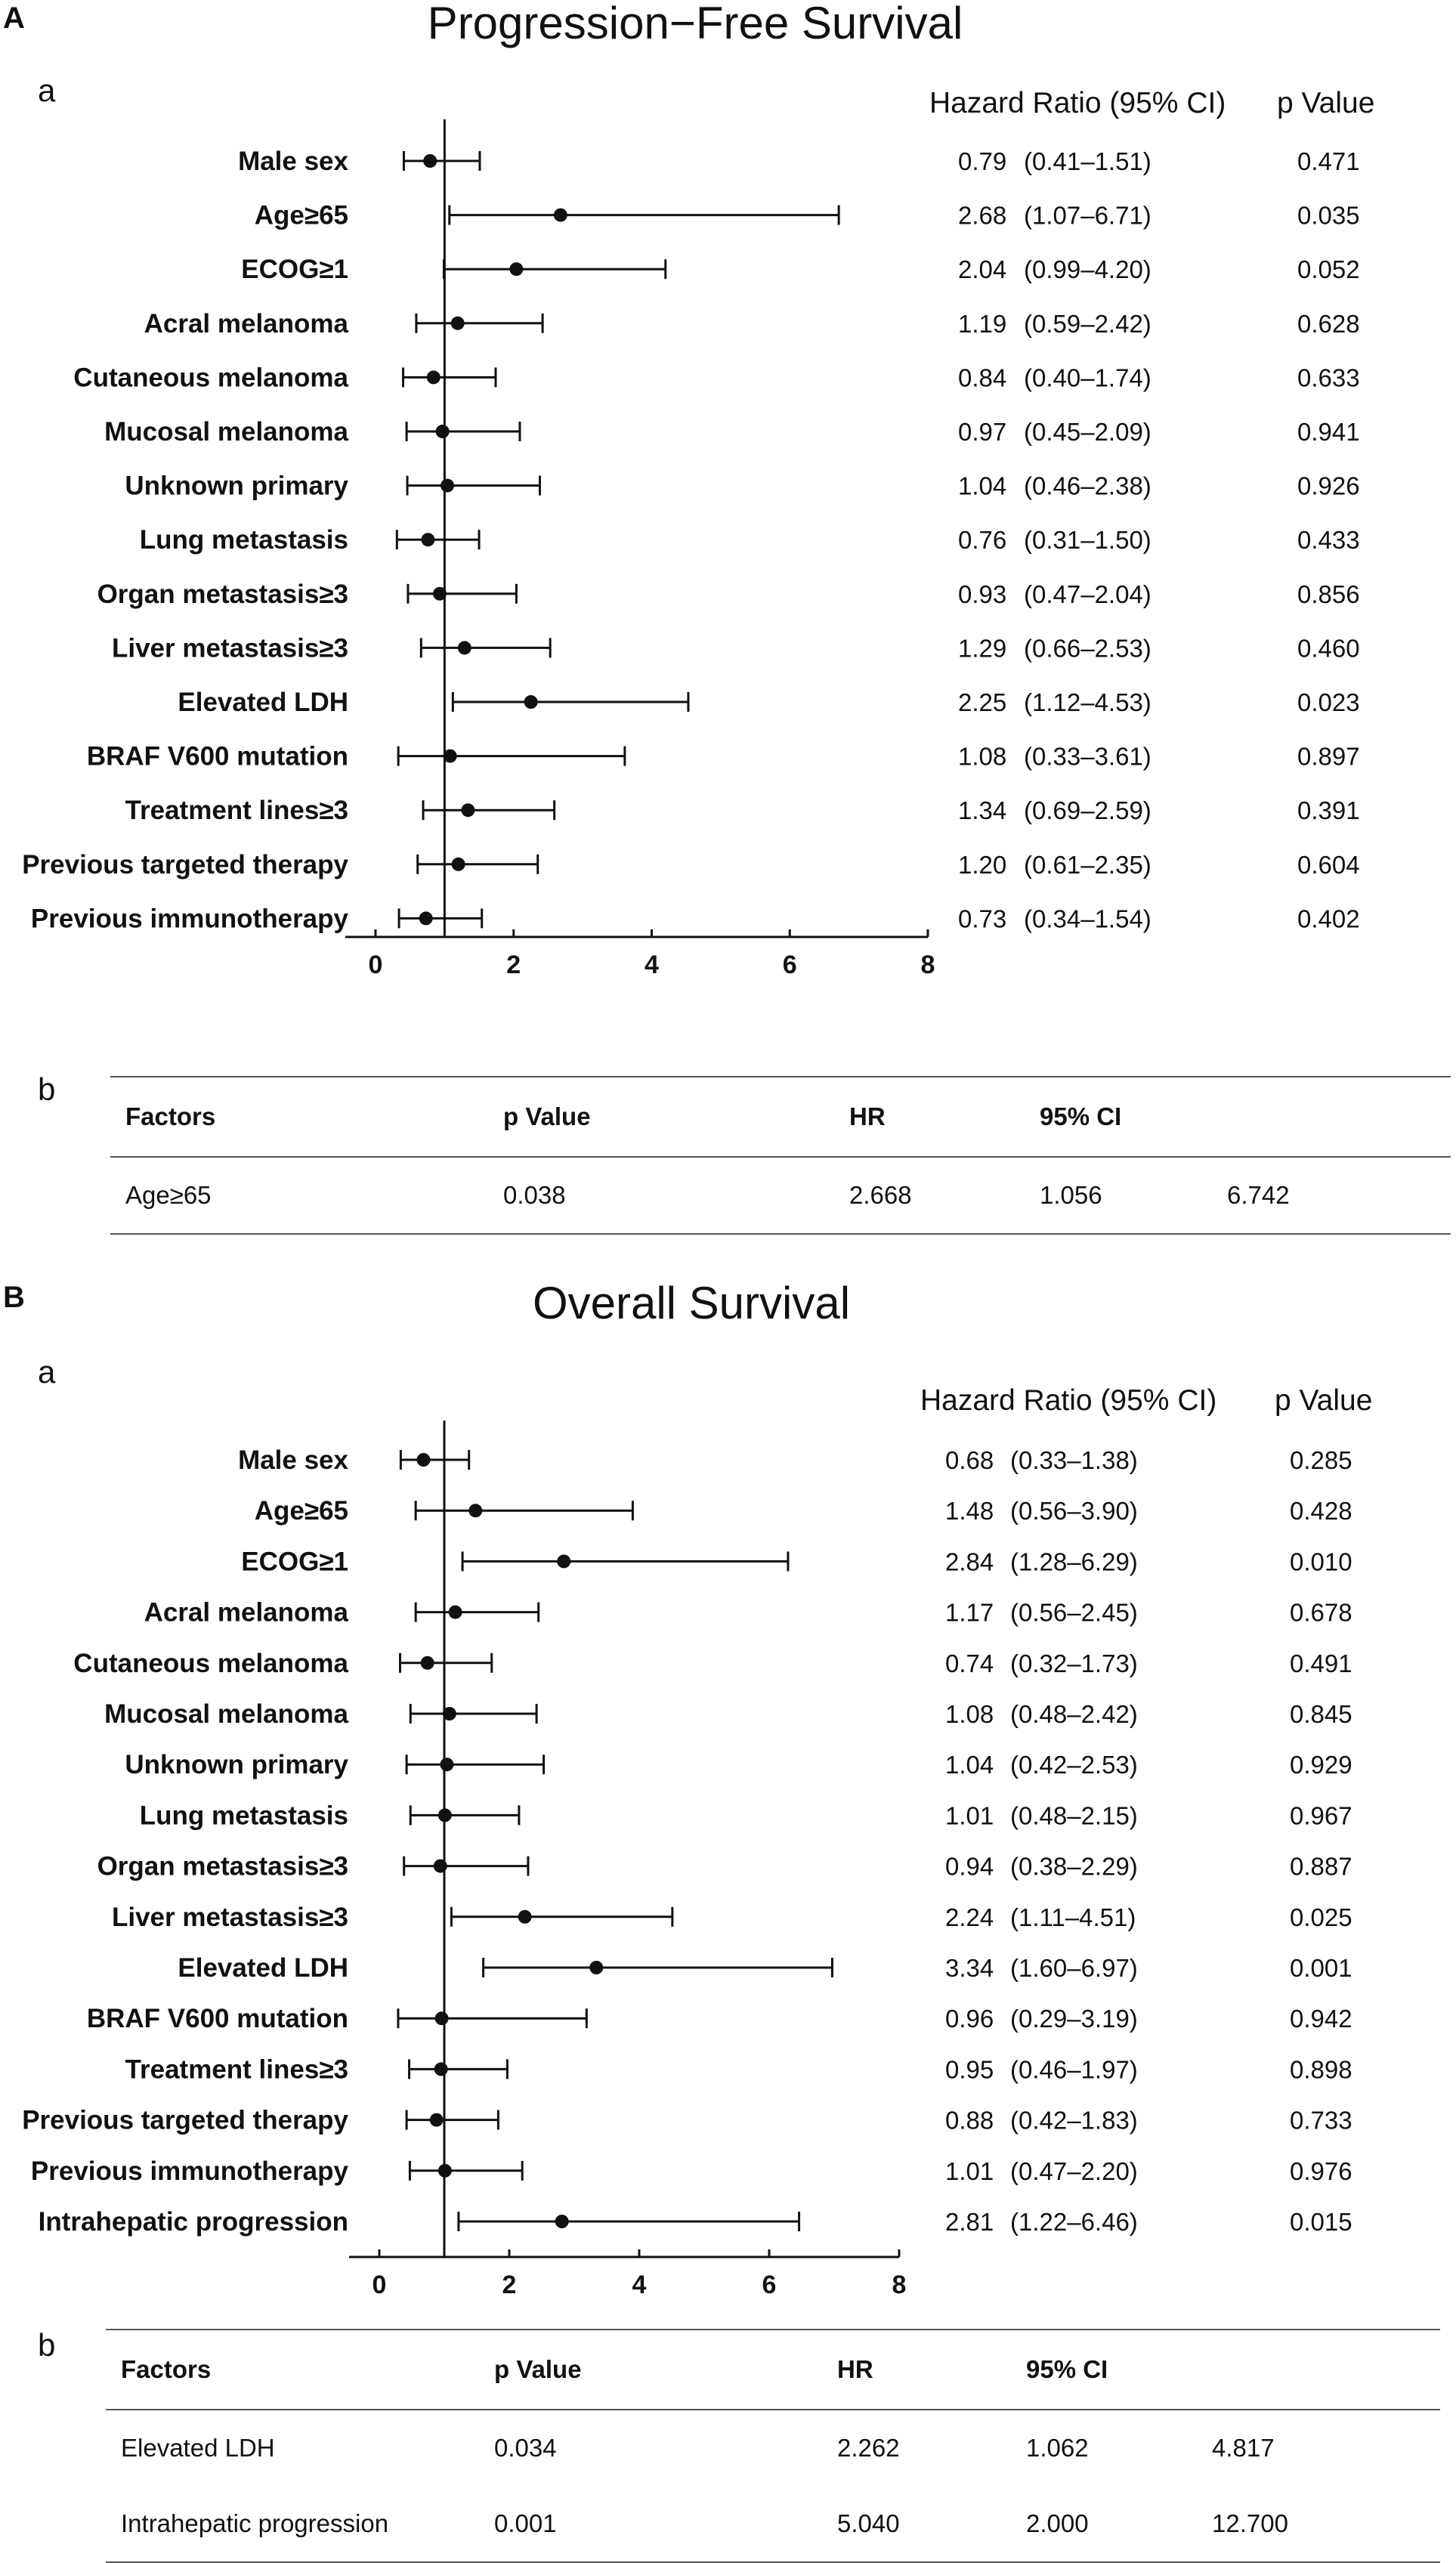  I want to click on table-row: Elevated LDH 0.034 2.262 1.062 4.817, so click(773, 2448).